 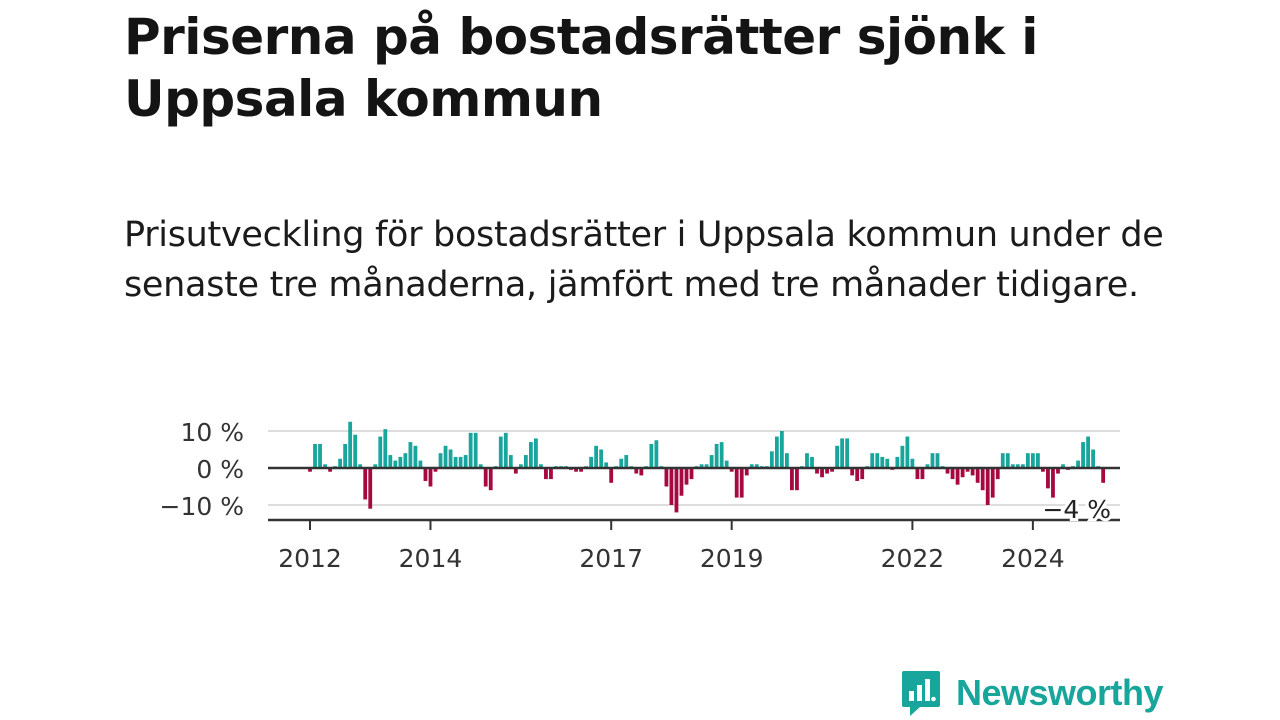 I want to click on bars-layer, so click(x=707, y=467).